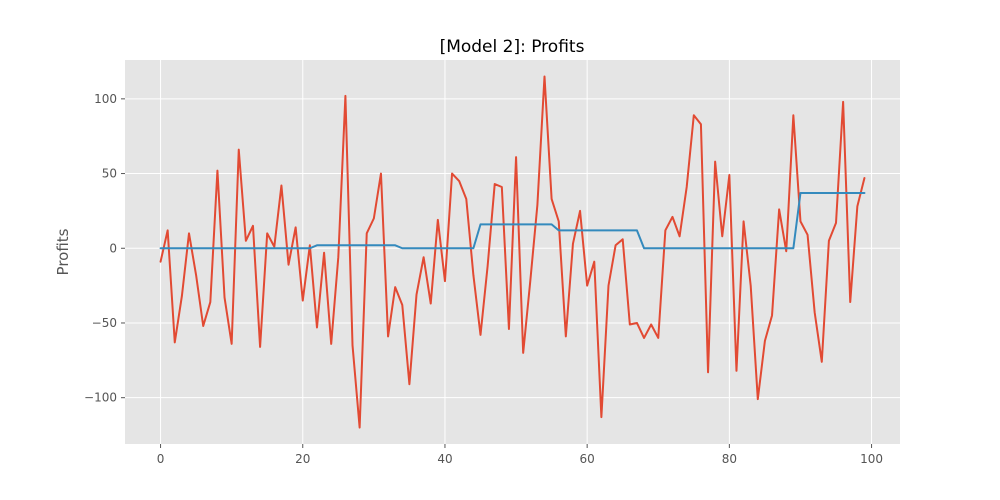  What do you see at coordinates (104, 248) in the screenshot?
I see `y-axis: −100 −50 0 50 100` at bounding box center [104, 248].